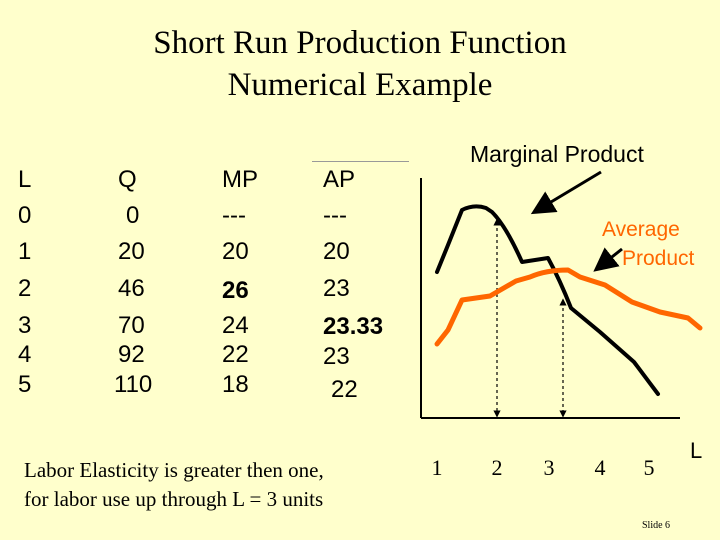 The width and height of the screenshot is (720, 540). I want to click on header-ap: AP, so click(339, 179).